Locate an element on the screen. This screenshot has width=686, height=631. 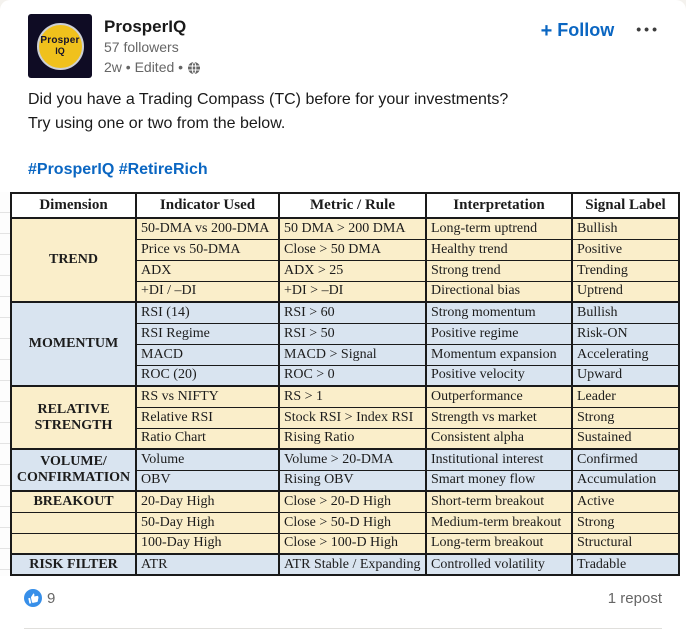
table-cell: Trending is located at coordinates (625, 270).